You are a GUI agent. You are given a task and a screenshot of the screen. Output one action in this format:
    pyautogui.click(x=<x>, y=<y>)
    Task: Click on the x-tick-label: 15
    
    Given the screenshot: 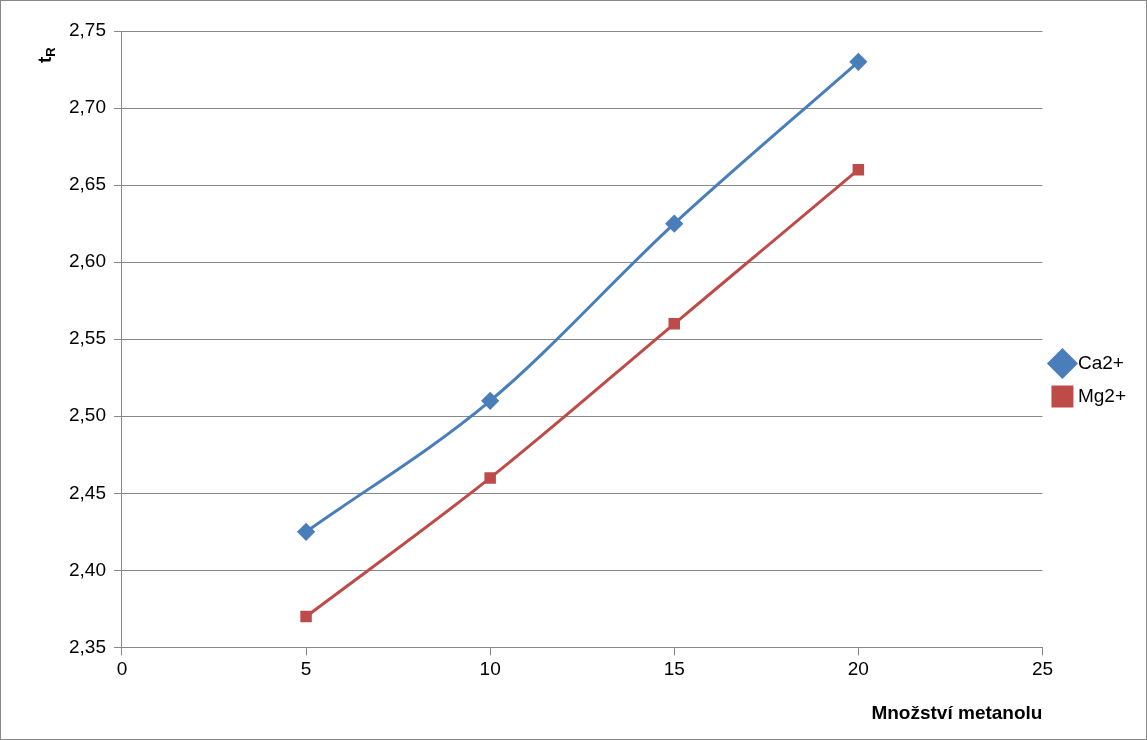 What is the action you would take?
    pyautogui.click(x=674, y=669)
    